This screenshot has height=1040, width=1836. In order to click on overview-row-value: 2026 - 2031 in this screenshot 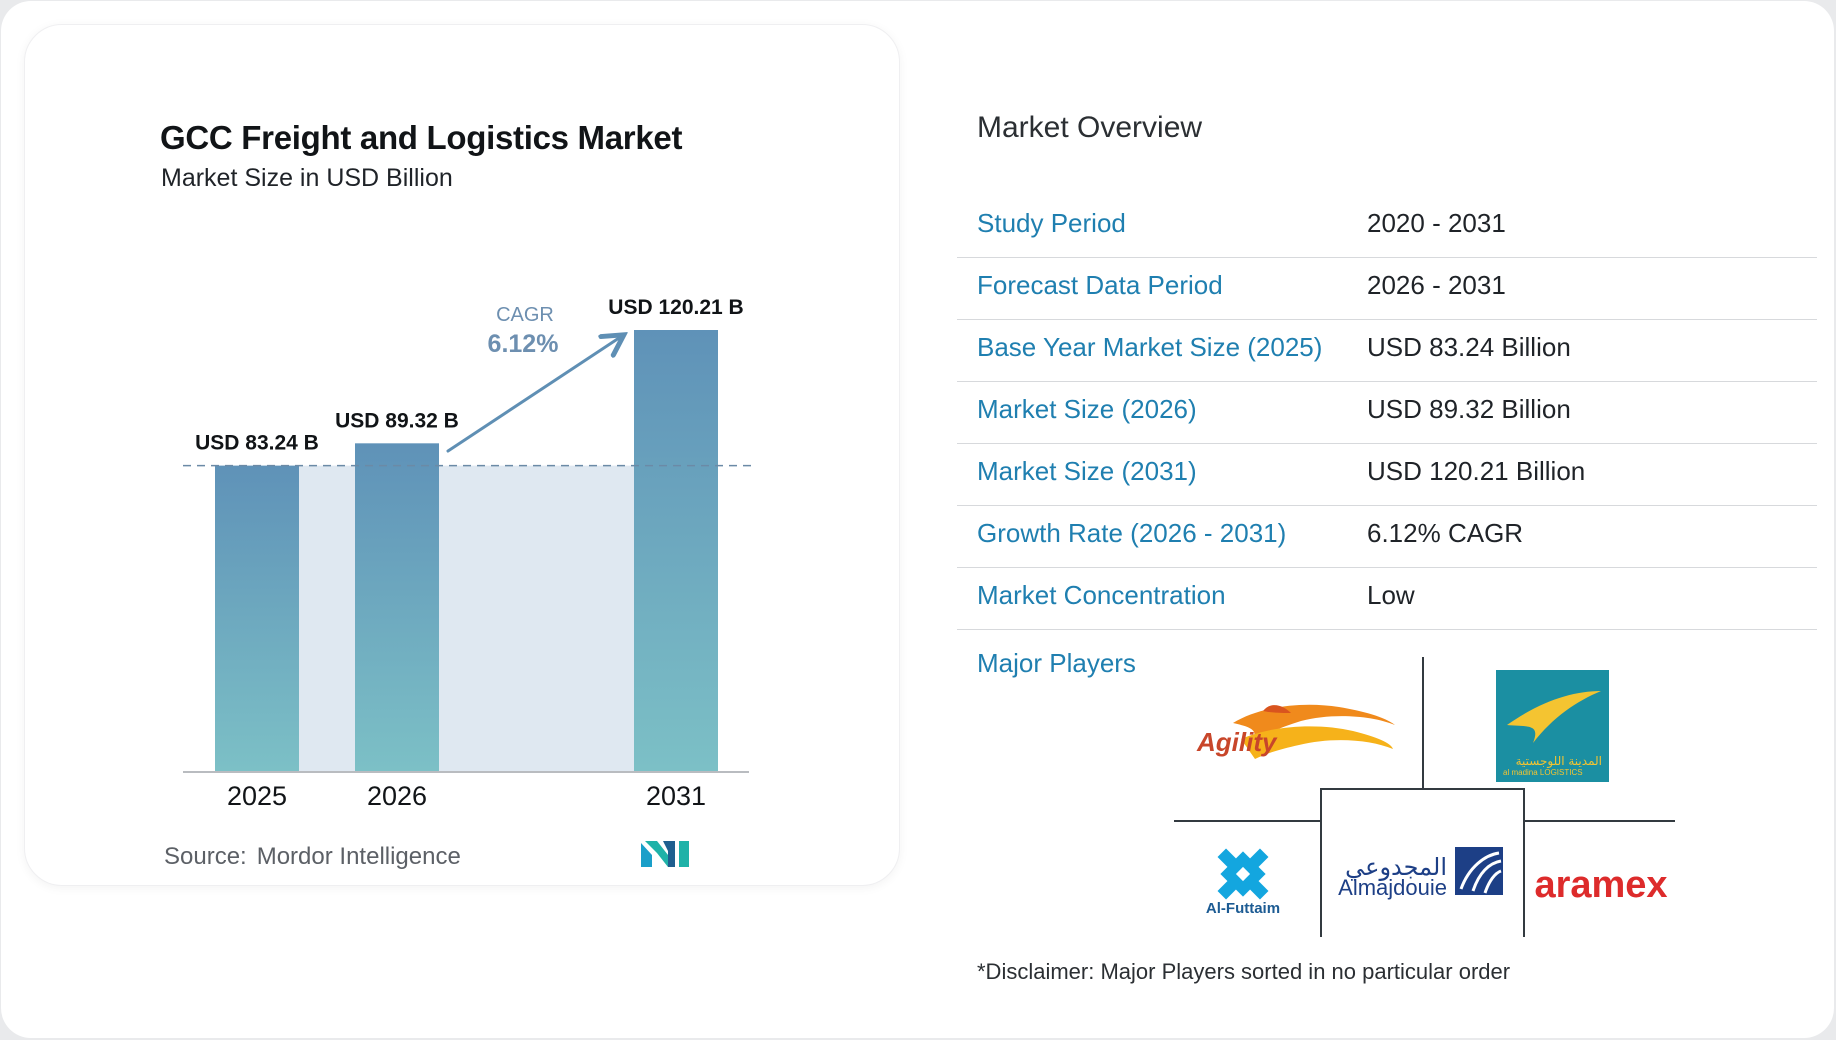, I will do `click(1436, 285)`.